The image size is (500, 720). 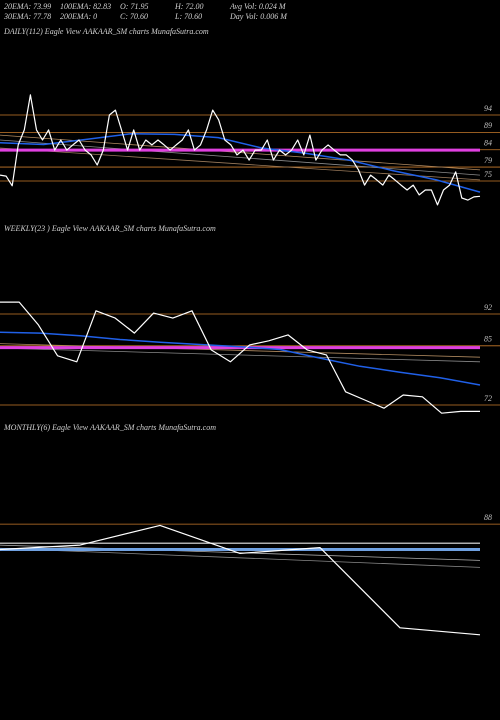 I want to click on header-stat: 100EMA: 82.83, so click(x=85, y=6).